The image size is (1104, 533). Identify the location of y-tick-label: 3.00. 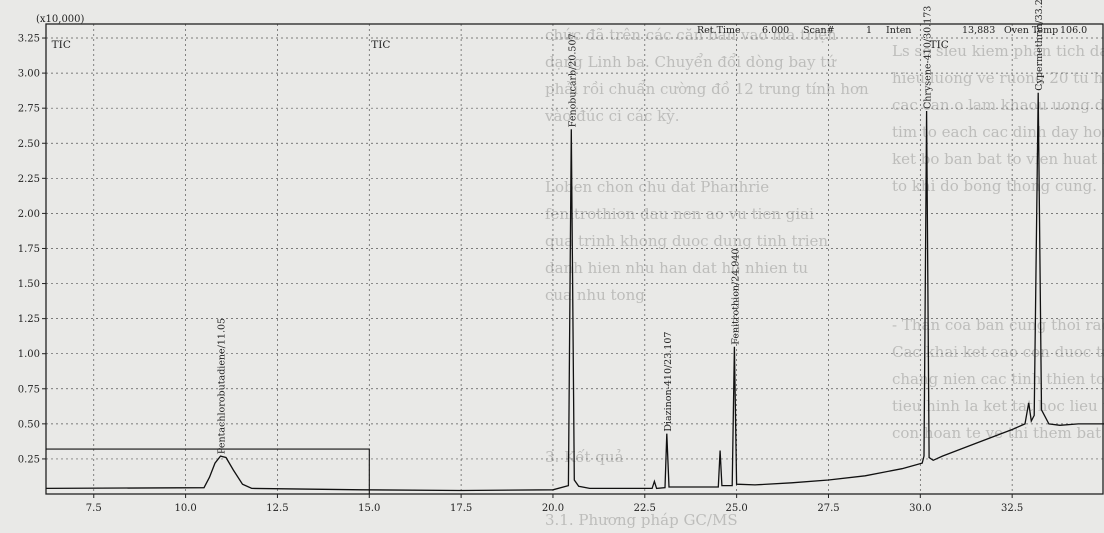
(29, 74).